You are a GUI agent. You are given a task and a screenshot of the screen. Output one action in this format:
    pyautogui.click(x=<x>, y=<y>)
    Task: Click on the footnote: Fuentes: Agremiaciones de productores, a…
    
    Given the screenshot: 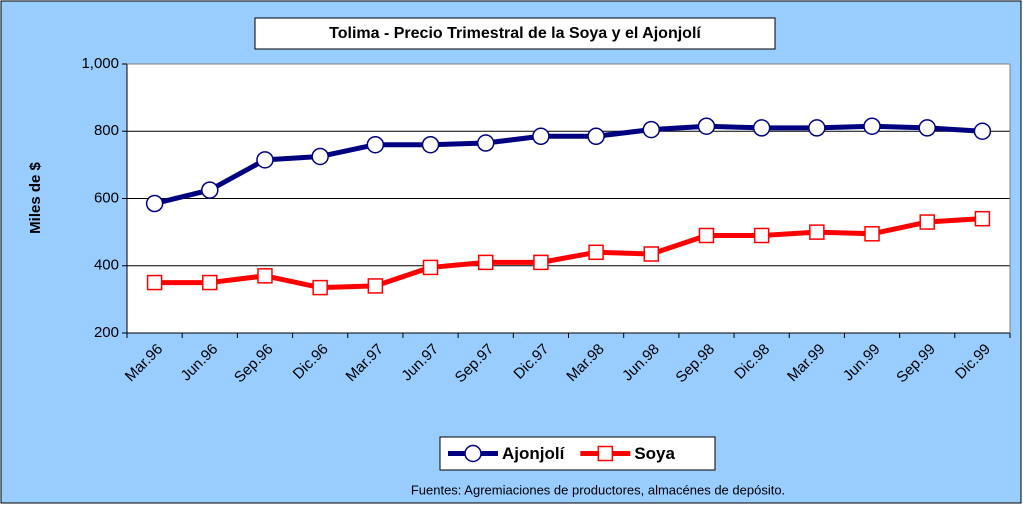 What is the action you would take?
    pyautogui.click(x=598, y=489)
    